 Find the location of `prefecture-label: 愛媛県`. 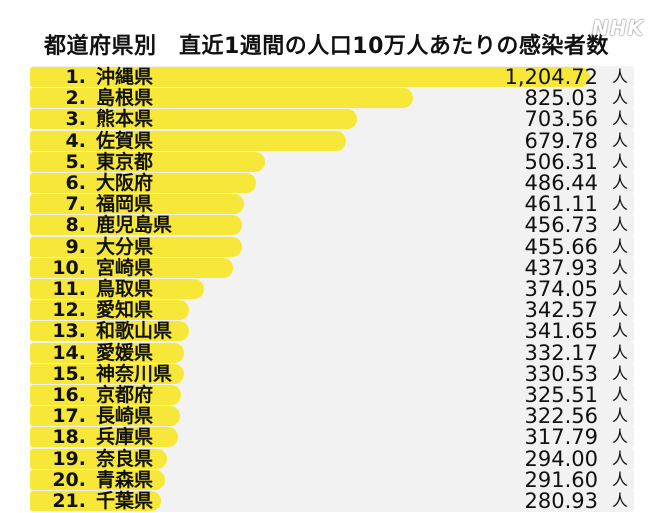

prefecture-label: 愛媛県 is located at coordinates (125, 352).